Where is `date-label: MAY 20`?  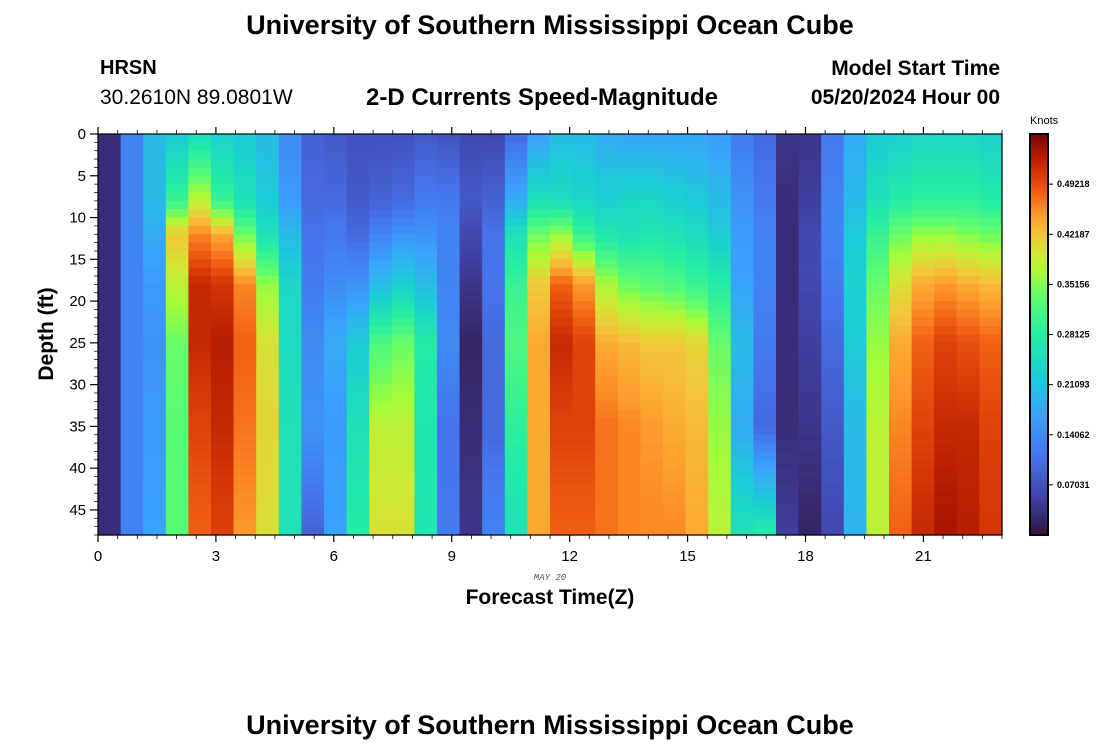 date-label: MAY 20 is located at coordinates (550, 578).